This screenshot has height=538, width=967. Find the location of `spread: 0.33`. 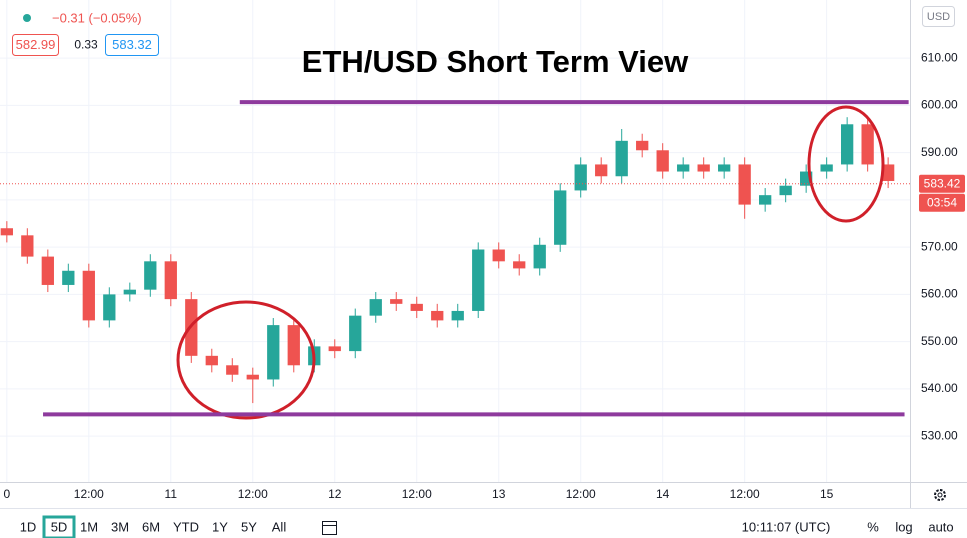

spread: 0.33 is located at coordinates (86, 45).